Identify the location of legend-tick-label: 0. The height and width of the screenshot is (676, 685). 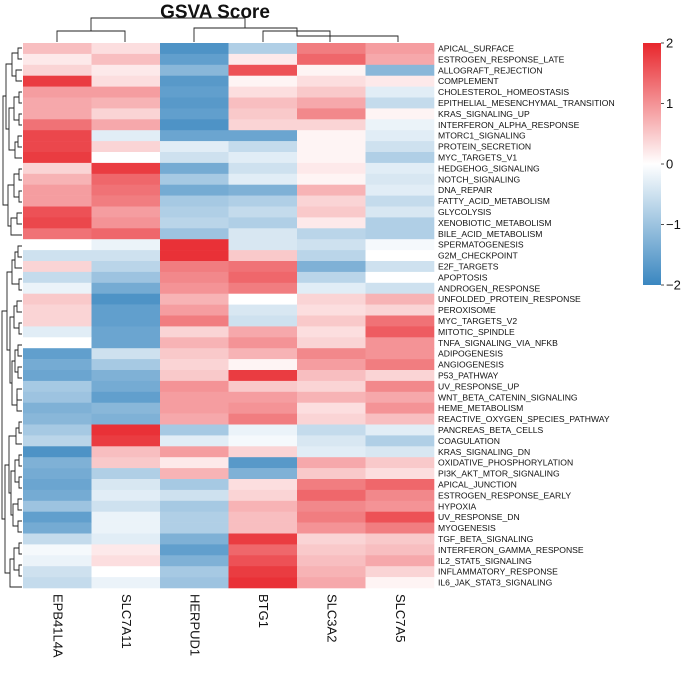
(669, 164).